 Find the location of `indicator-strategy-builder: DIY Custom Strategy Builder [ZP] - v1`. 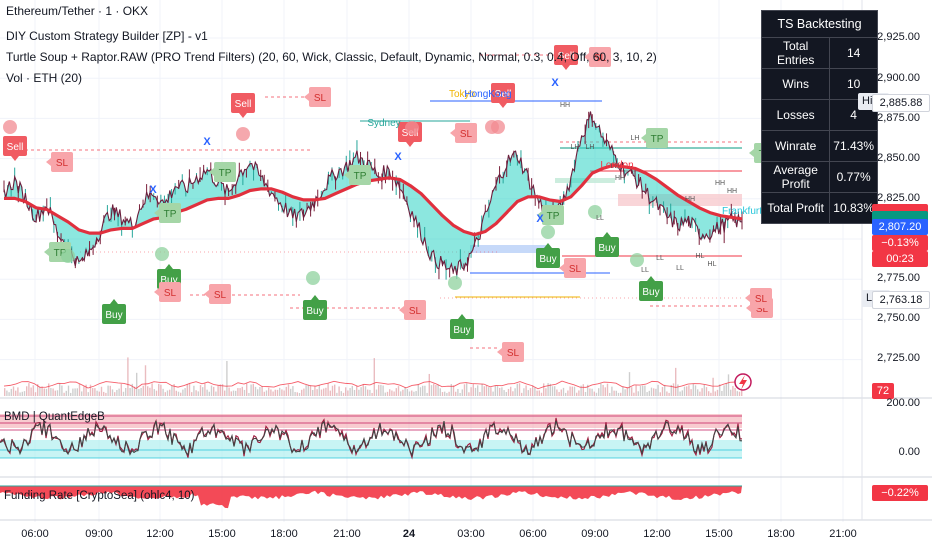

indicator-strategy-builder: DIY Custom Strategy Builder [ZP] - v1 is located at coordinates (107, 36).